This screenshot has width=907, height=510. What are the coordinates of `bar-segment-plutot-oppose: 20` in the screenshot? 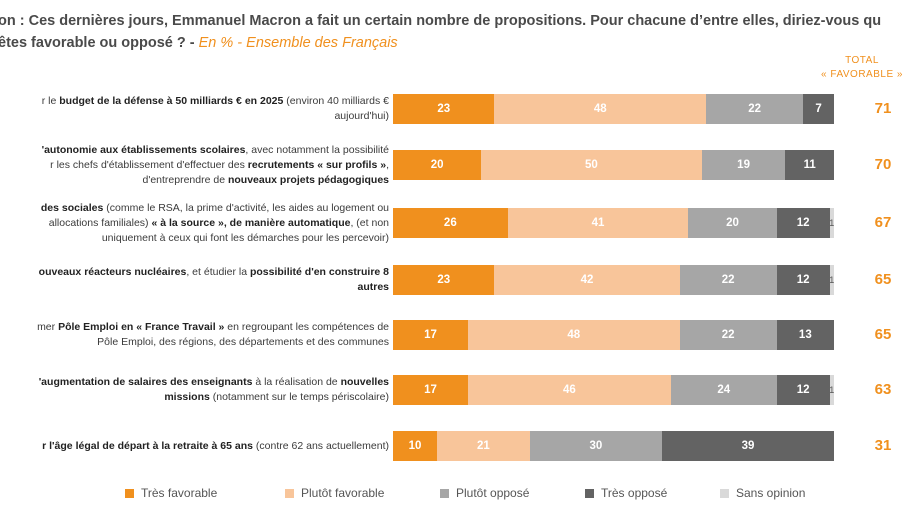 It's located at (732, 223).